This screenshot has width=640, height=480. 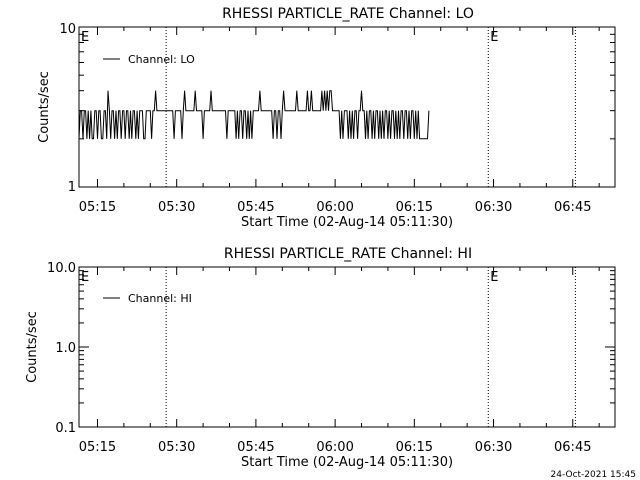 I want to click on y-tick-label: 10, so click(x=67, y=29).